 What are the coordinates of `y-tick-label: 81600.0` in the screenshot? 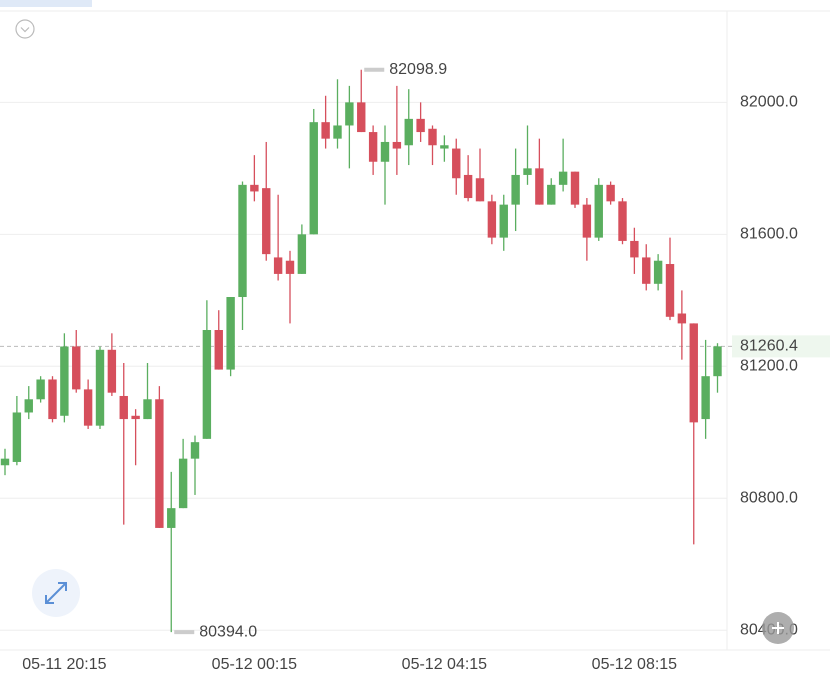 It's located at (769, 234).